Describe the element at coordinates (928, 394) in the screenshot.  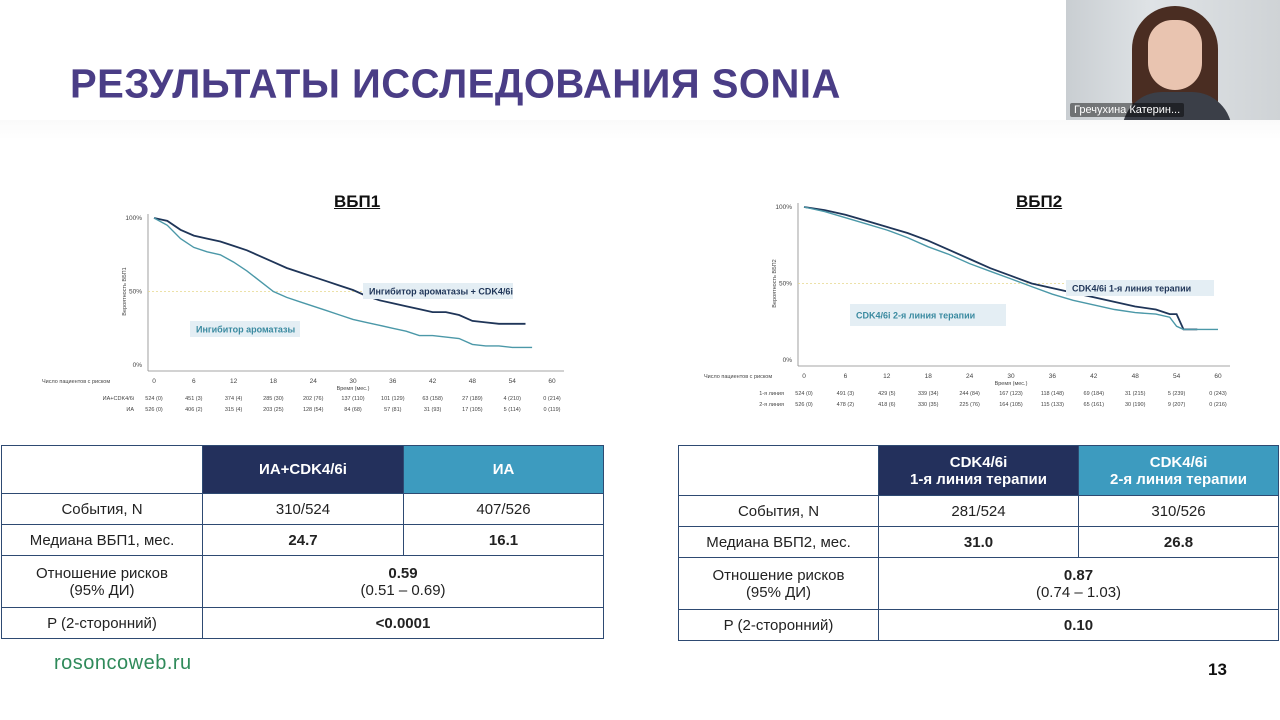
I see `risk-cell: 339 (34)` at that location.